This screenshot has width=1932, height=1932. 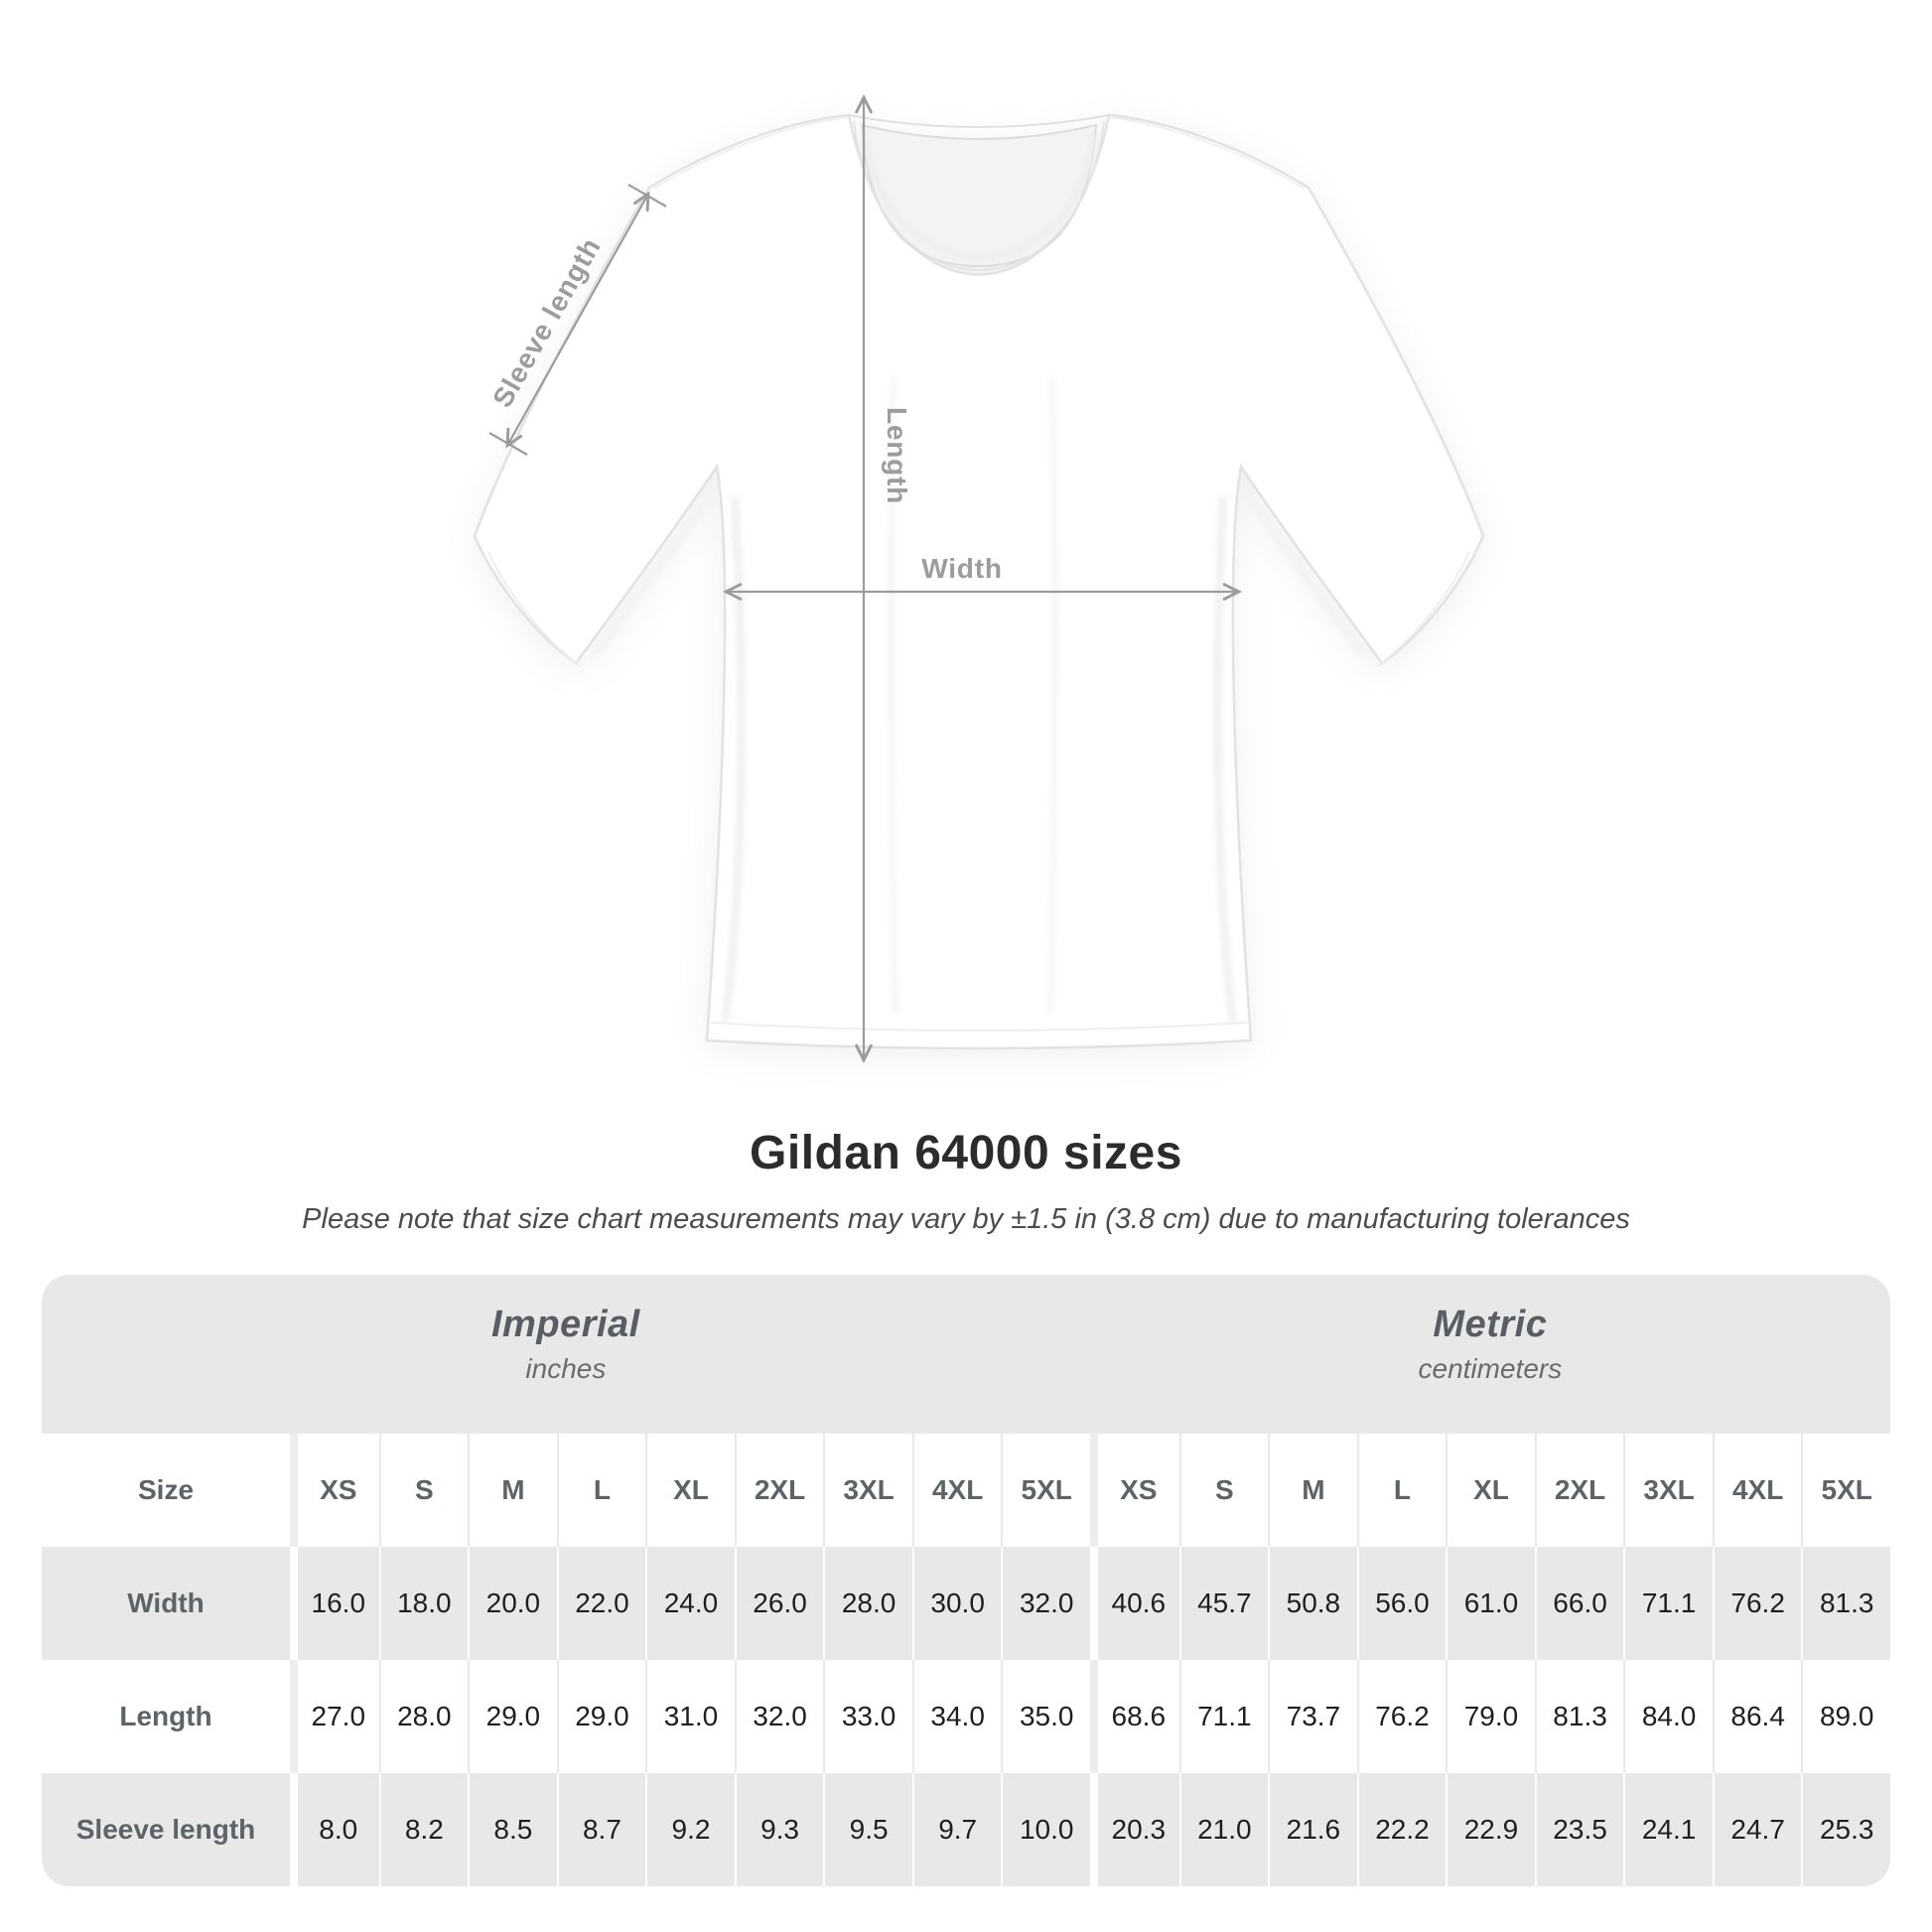 I want to click on value-cell: 50.8, so click(x=1313, y=1603).